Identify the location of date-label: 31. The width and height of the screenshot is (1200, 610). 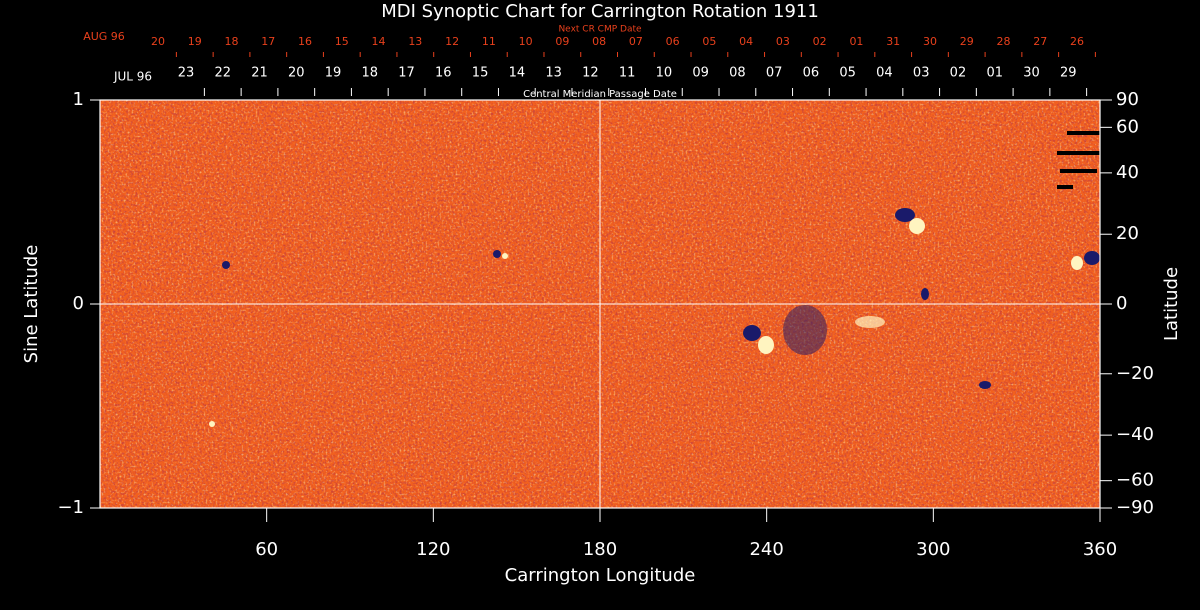
(893, 41).